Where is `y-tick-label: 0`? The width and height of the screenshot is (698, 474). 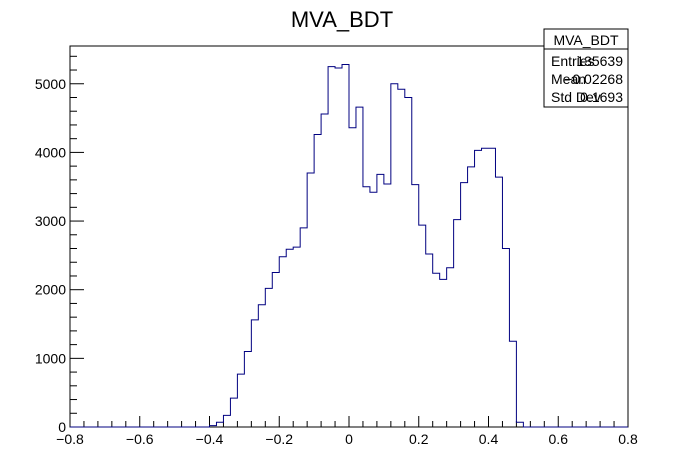
y-tick-label: 0 is located at coordinates (62, 427).